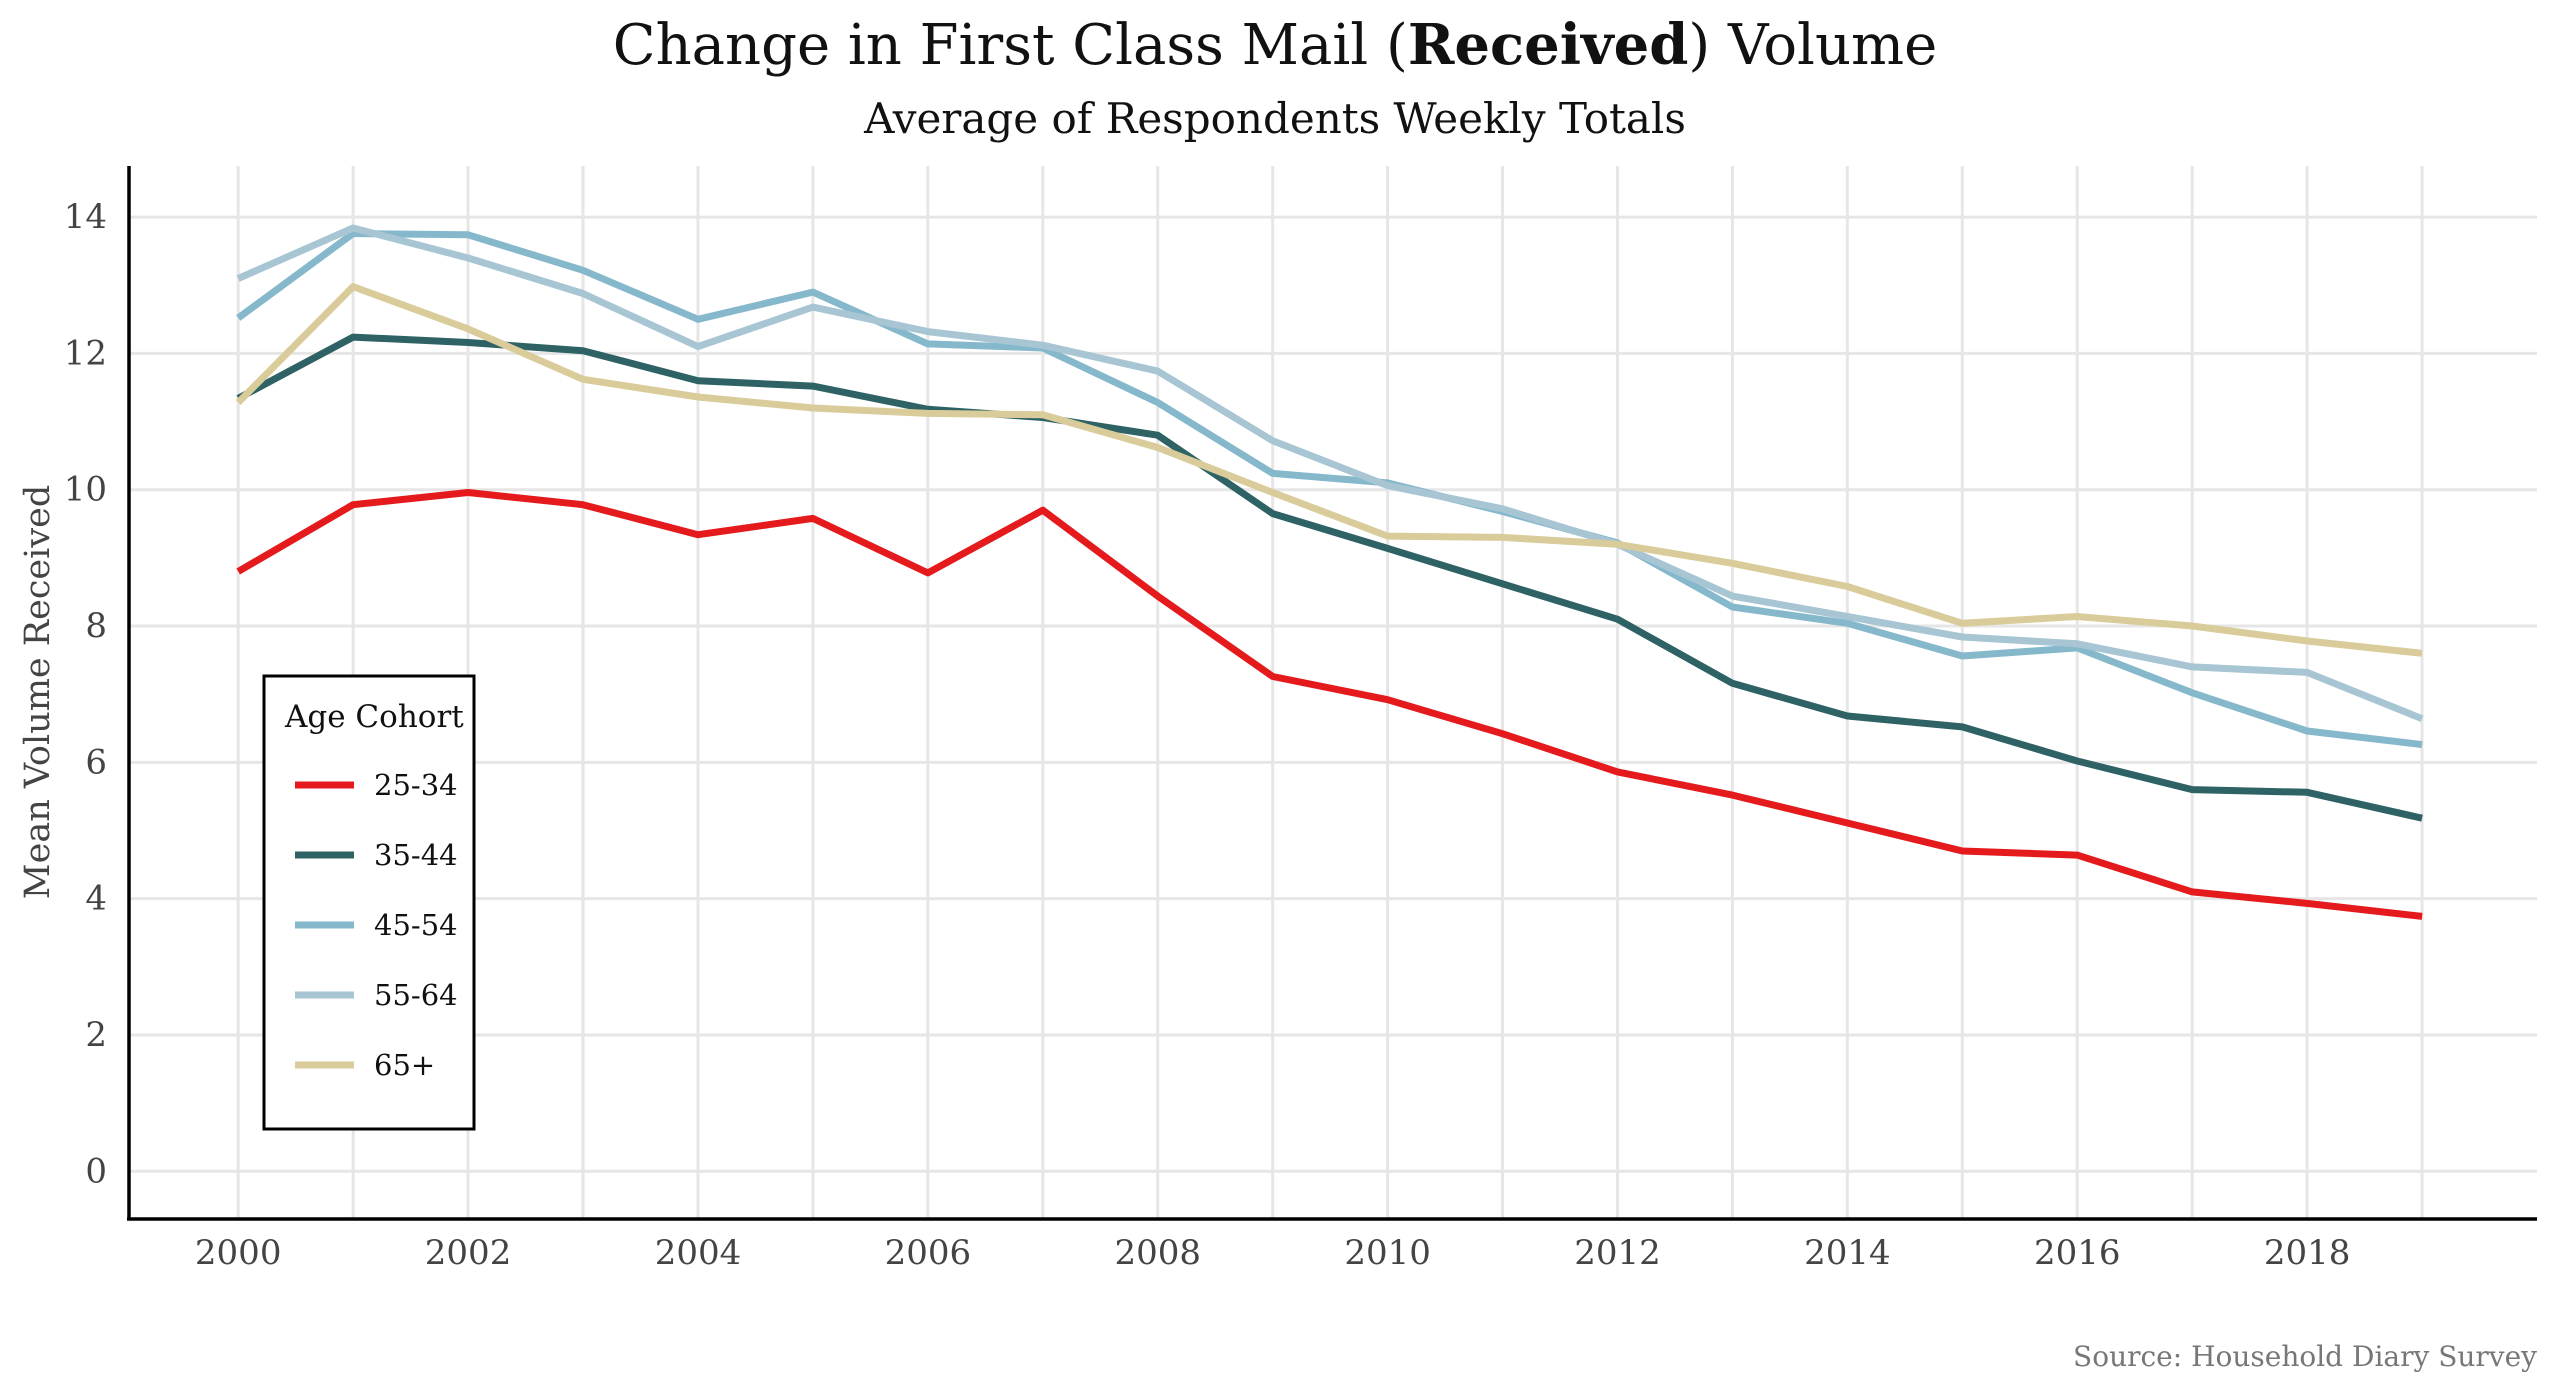  What do you see at coordinates (928, 1253) in the screenshot?
I see `x-tick-label: 2006` at bounding box center [928, 1253].